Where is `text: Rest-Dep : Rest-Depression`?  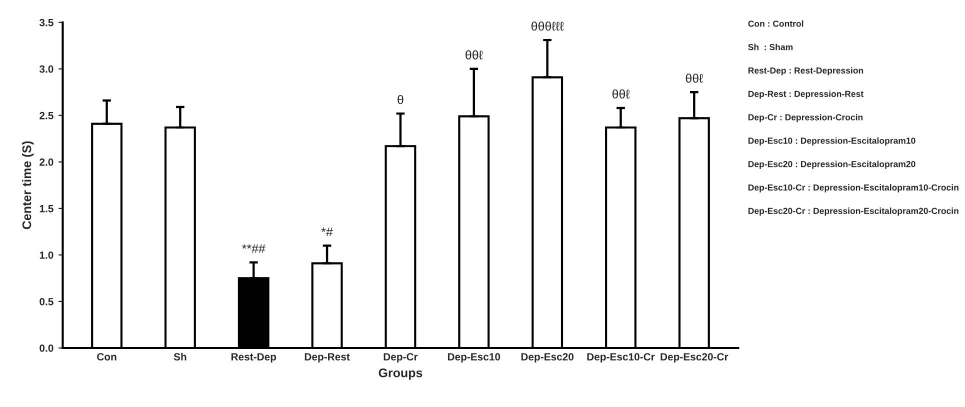 text: Rest-Dep : Rest-Depression is located at coordinates (806, 71).